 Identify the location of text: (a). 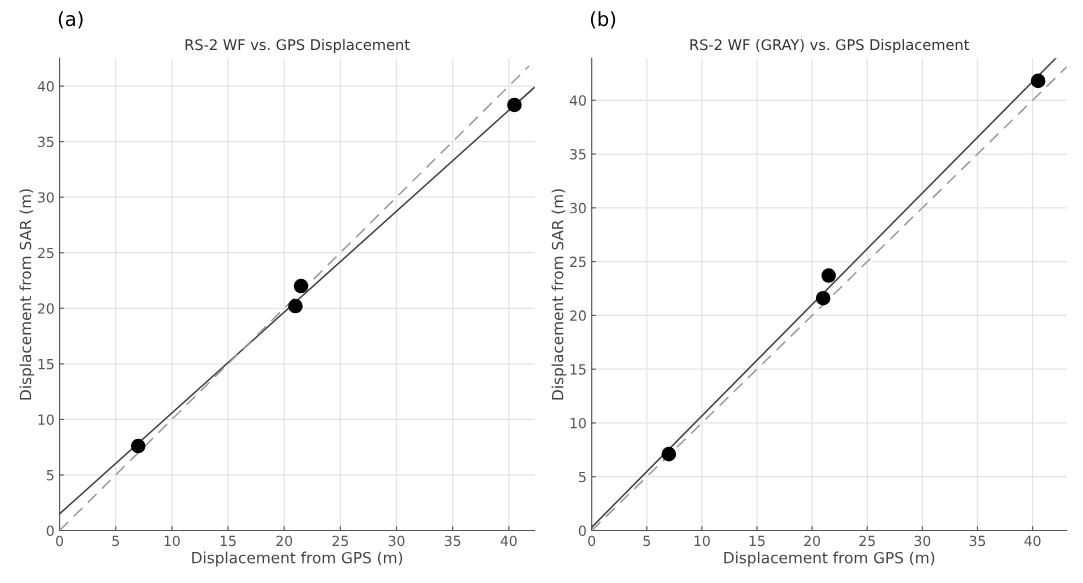
(70, 20).